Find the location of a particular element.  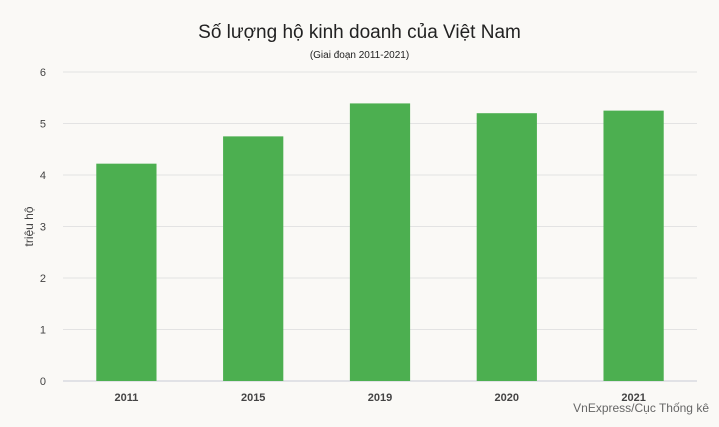

x-tick-label: 2015 is located at coordinates (253, 398).